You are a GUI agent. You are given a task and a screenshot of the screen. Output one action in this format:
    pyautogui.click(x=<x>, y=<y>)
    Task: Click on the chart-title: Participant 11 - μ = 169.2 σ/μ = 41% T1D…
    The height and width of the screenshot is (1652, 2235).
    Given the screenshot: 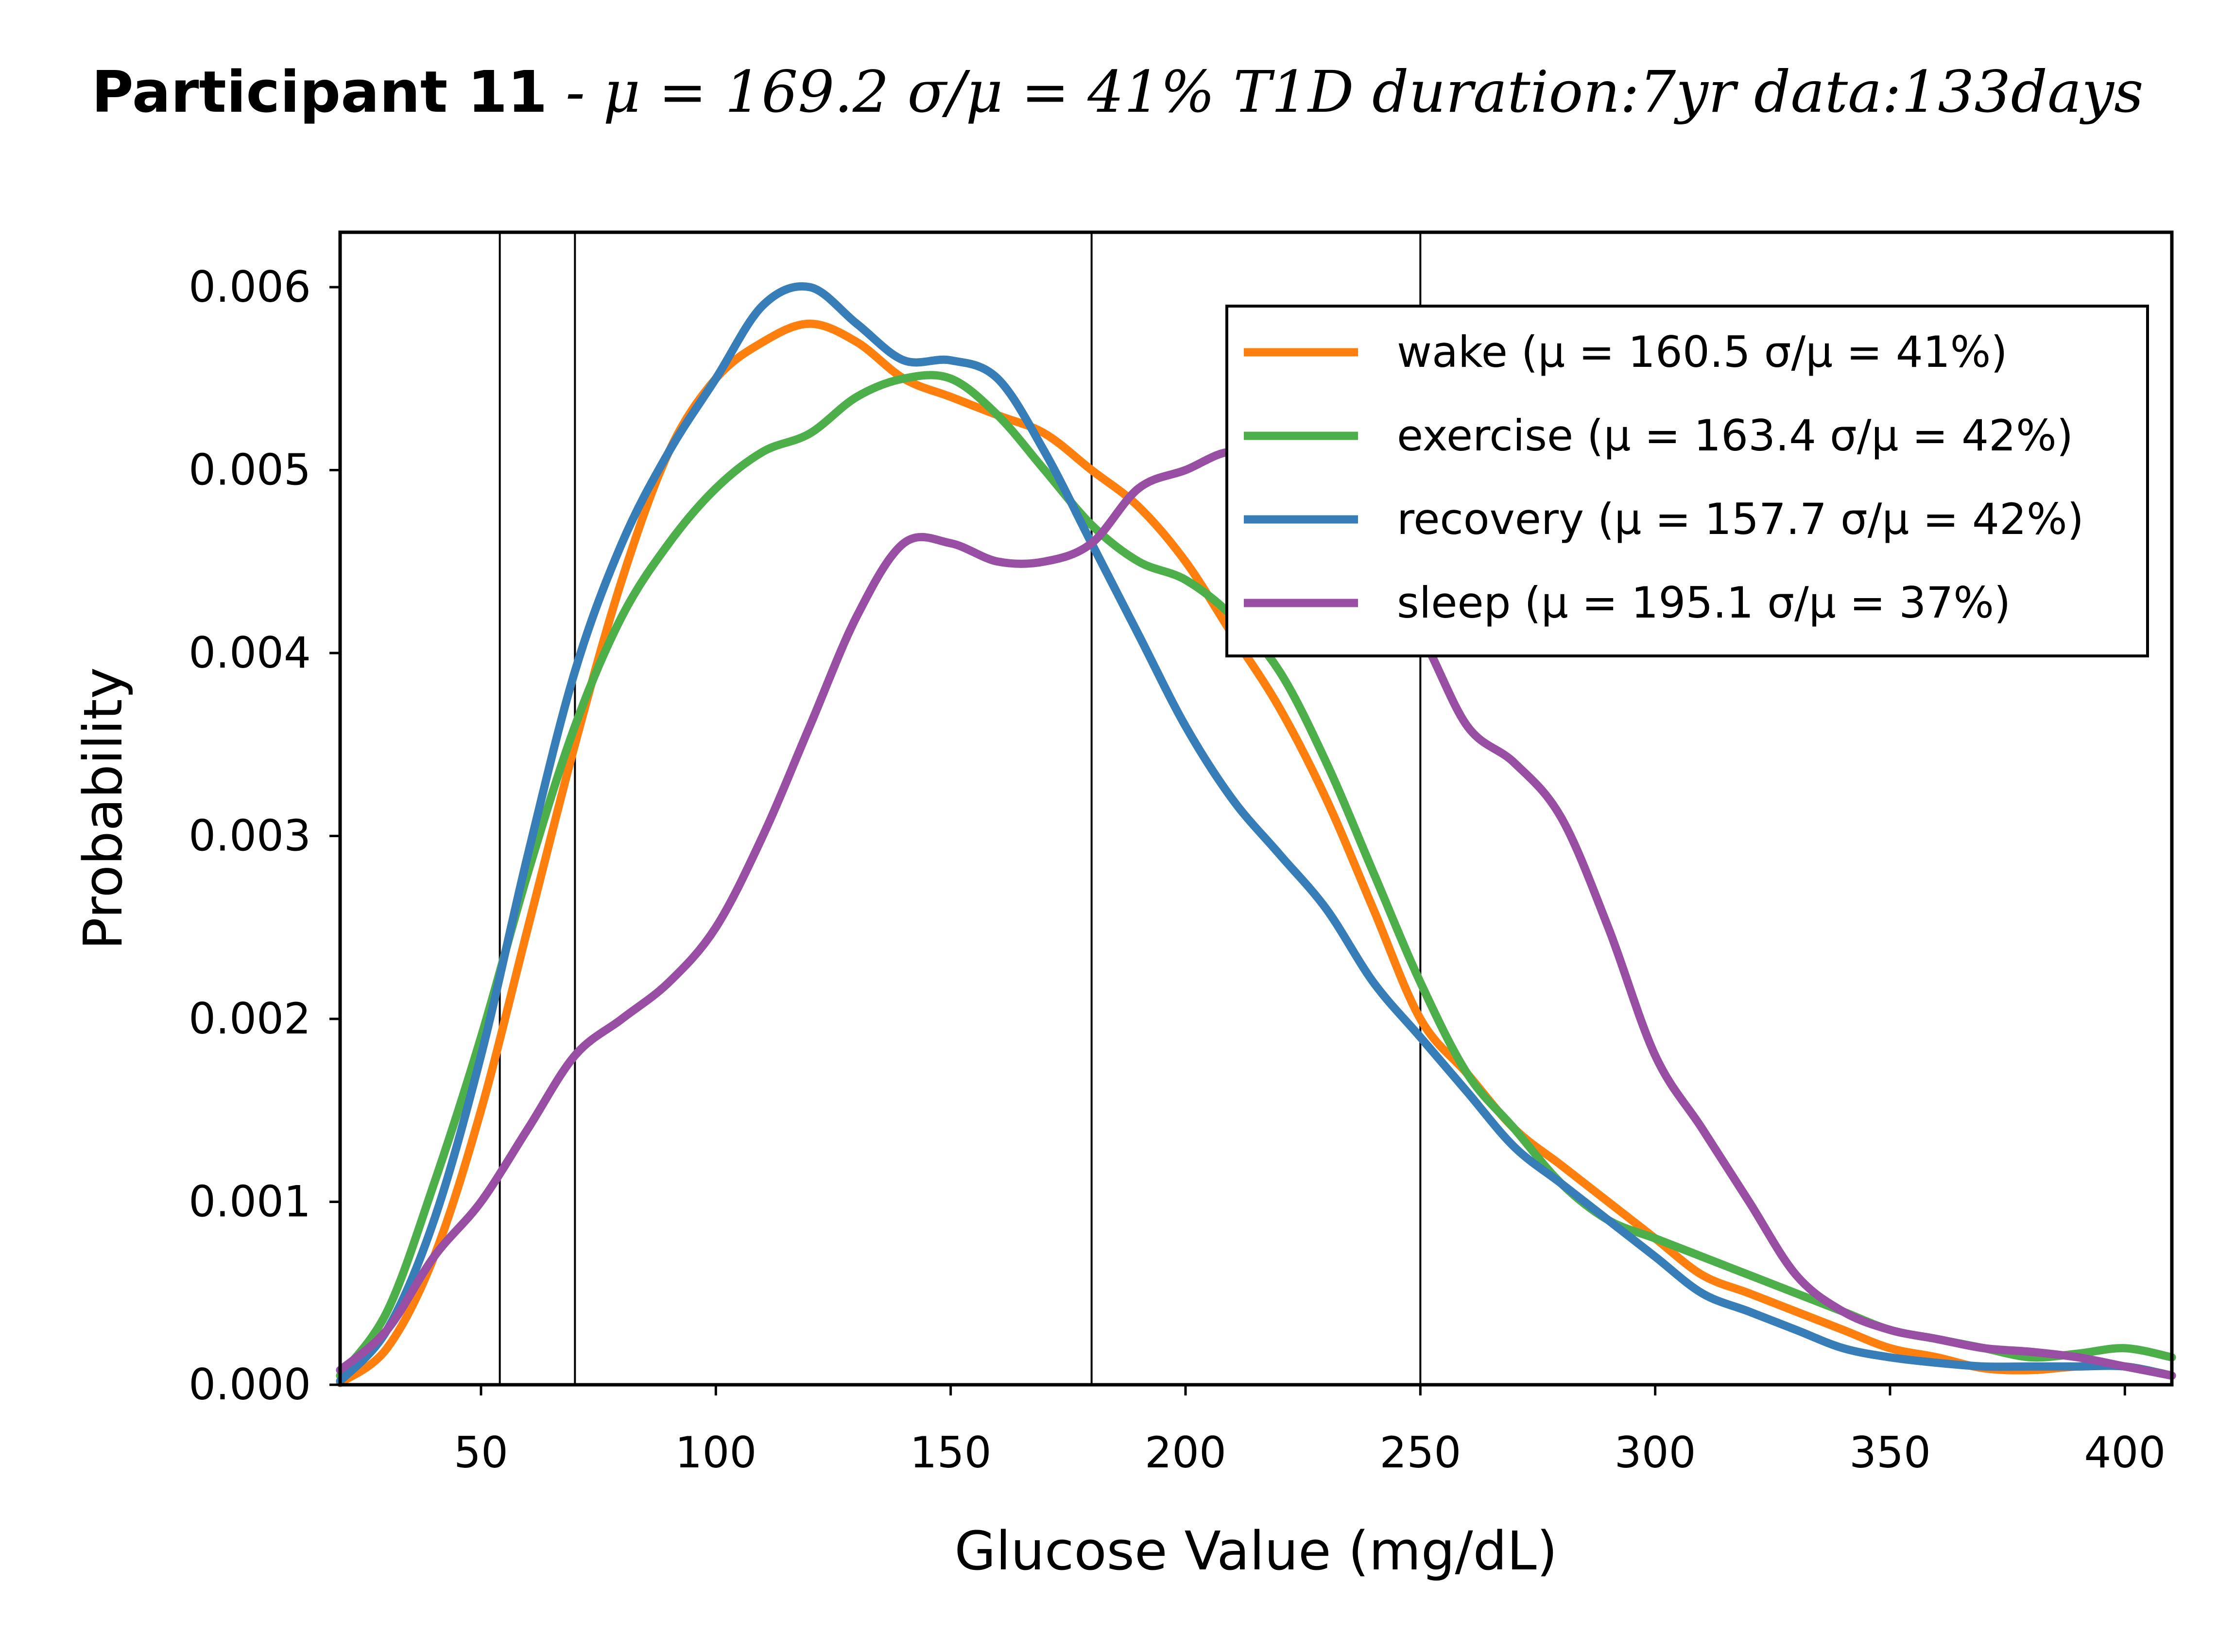 What is the action you would take?
    pyautogui.click(x=1117, y=92)
    